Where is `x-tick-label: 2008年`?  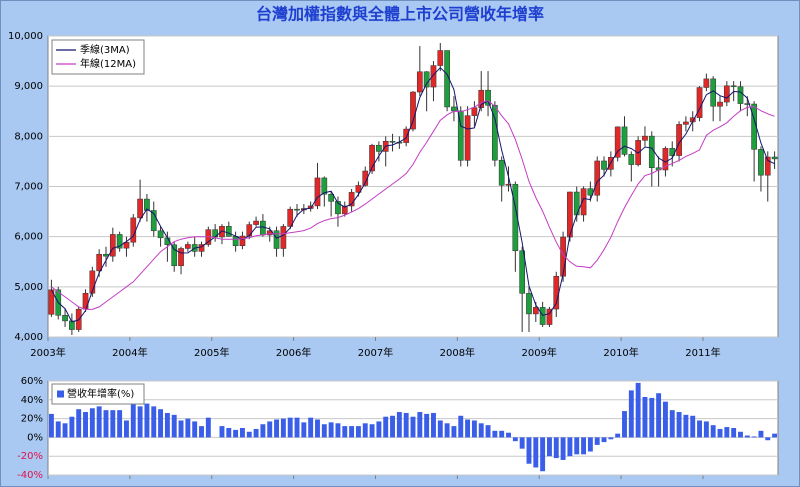
x-tick-label: 2008年 is located at coordinates (457, 352).